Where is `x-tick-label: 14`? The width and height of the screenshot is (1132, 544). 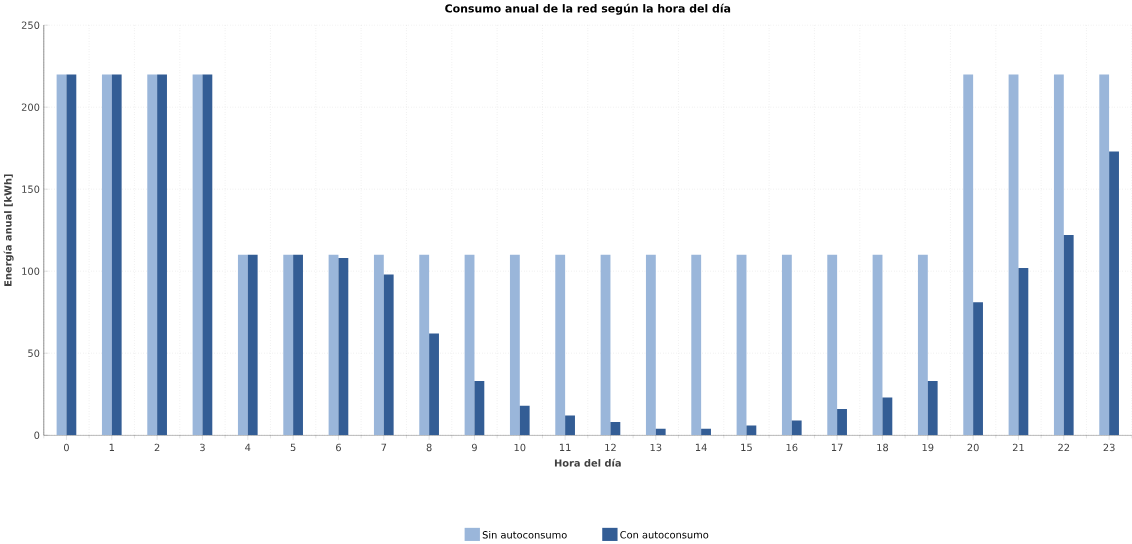 x-tick-label: 14 is located at coordinates (701, 447).